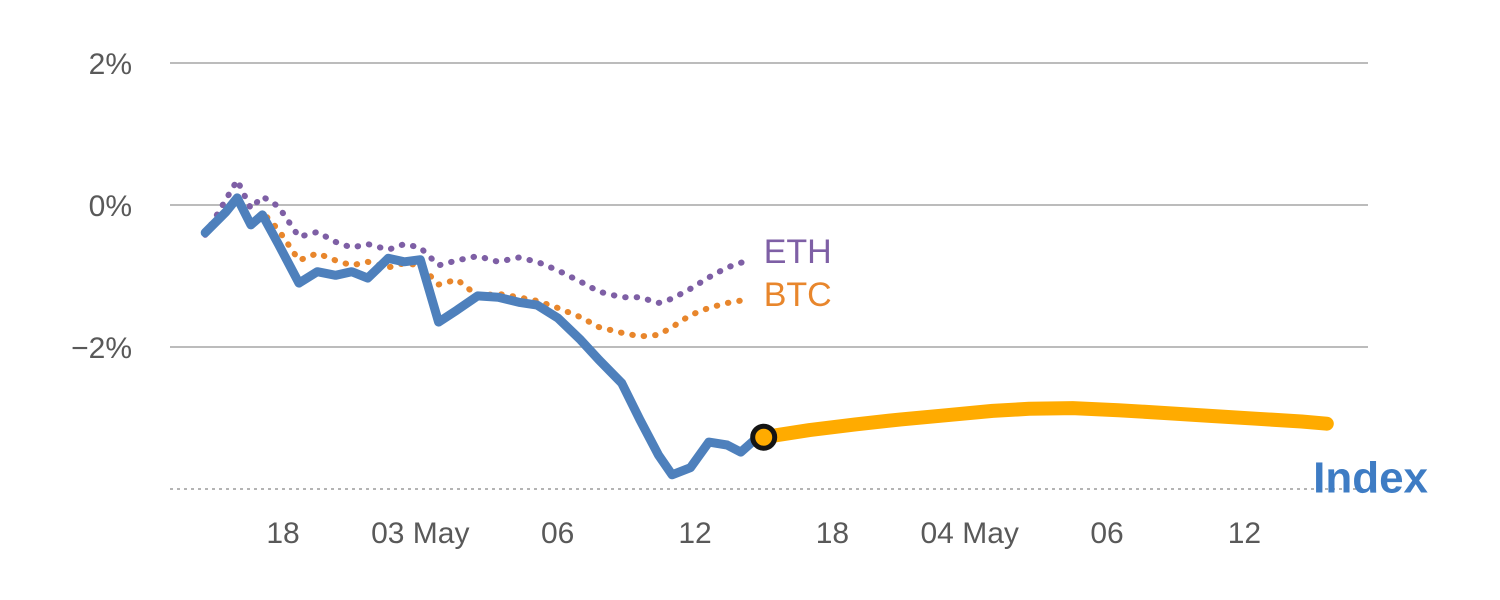 The image size is (1500, 600). I want to click on series-label-eth: ETH, so click(798, 252).